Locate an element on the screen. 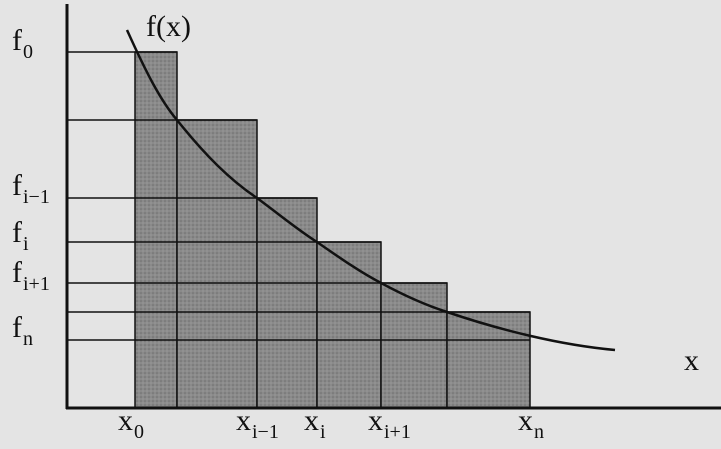 Image resolution: width=721 pixels, height=449 pixels. x-labels: x0 xi−1 xi xi+1 xn is located at coordinates (331, 423).